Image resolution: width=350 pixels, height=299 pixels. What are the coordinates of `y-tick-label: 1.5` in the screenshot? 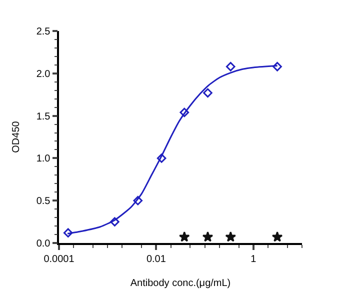 It's located at (43, 116).